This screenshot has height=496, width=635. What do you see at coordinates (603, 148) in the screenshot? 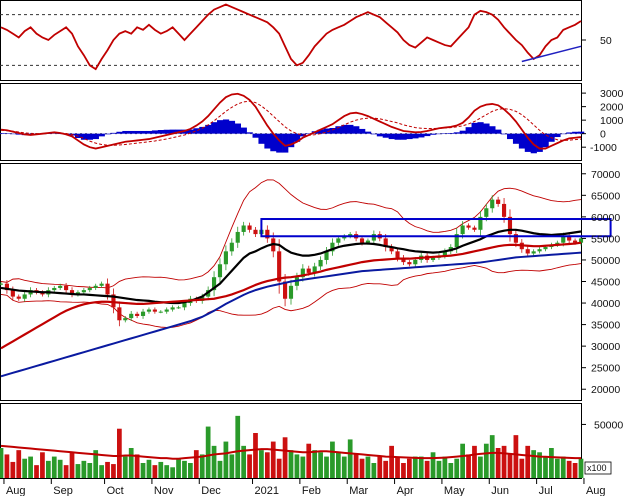
I see `macd-tick-label: -1000` at bounding box center [603, 148].